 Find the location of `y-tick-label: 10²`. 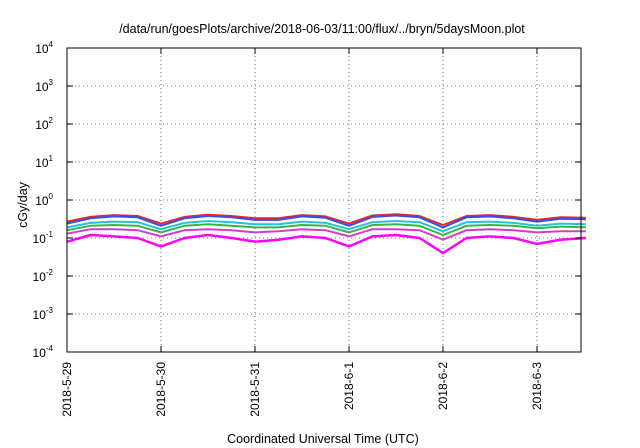

y-tick-label: 10² is located at coordinates (44, 124).